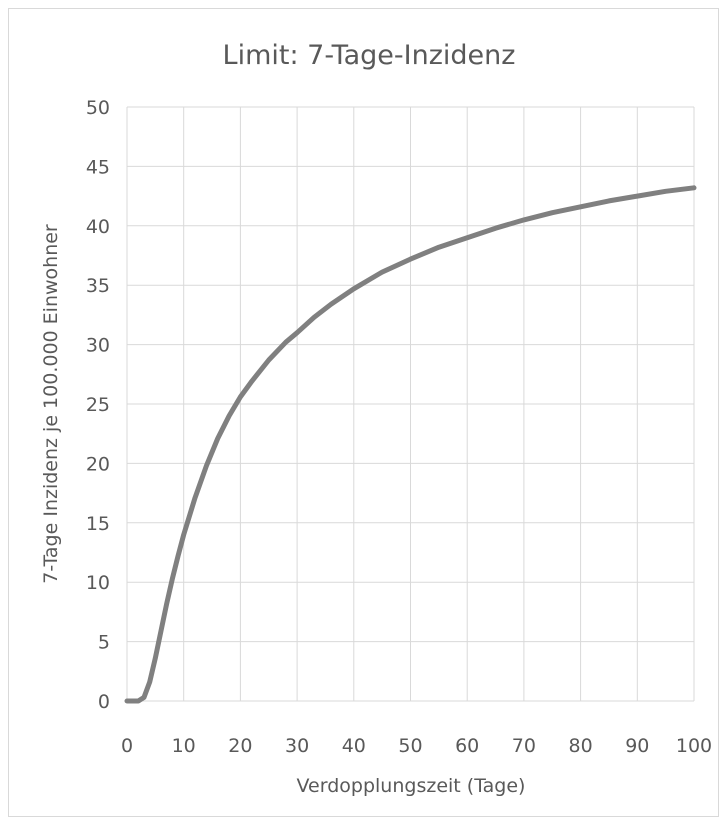 The height and width of the screenshot is (821, 723). Describe the element at coordinates (184, 746) in the screenshot. I see `x-tick-label: 10` at that location.